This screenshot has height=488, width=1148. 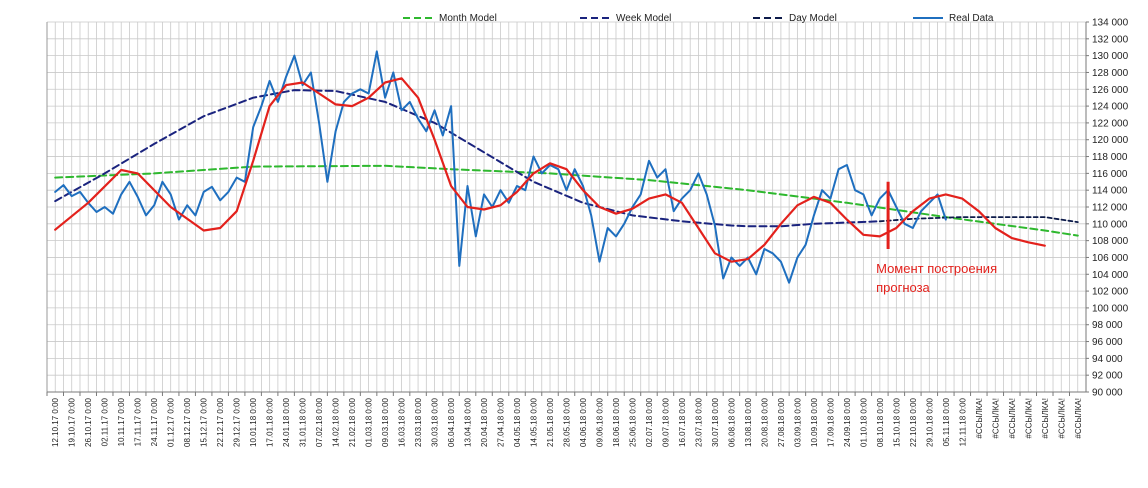 What do you see at coordinates (1107, 342) in the screenshot?
I see `y-tick-label: 96 000` at bounding box center [1107, 342].